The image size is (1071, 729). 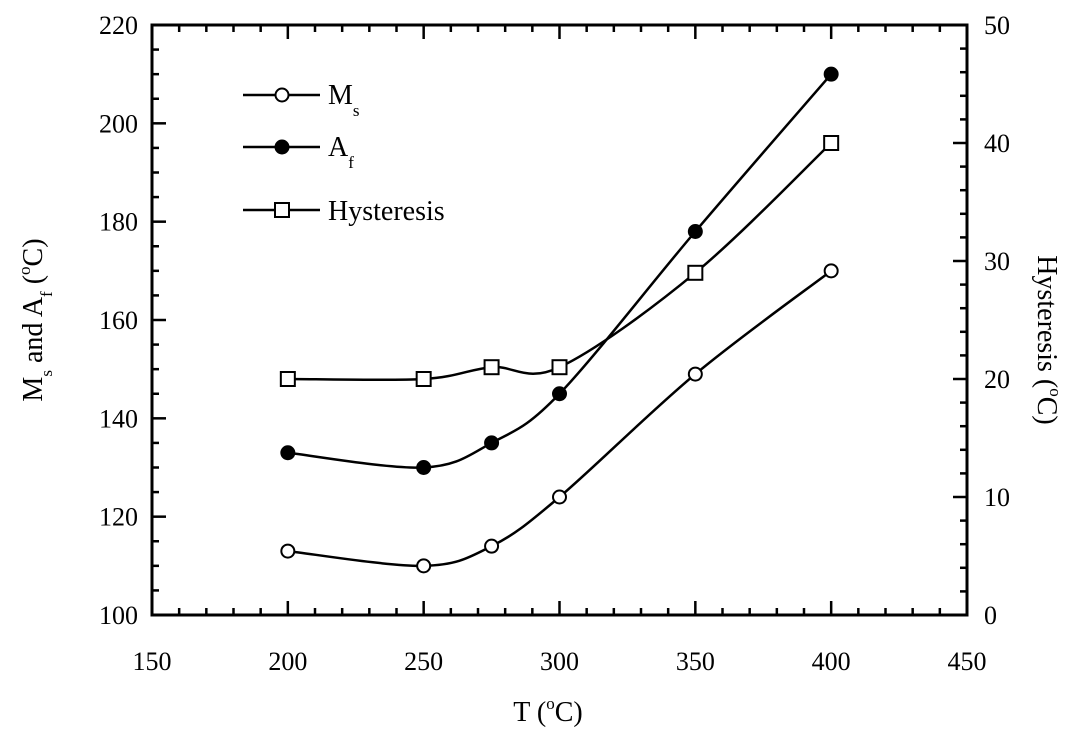 What do you see at coordinates (997, 261) in the screenshot?
I see `y-right-tick-label: 30` at bounding box center [997, 261].